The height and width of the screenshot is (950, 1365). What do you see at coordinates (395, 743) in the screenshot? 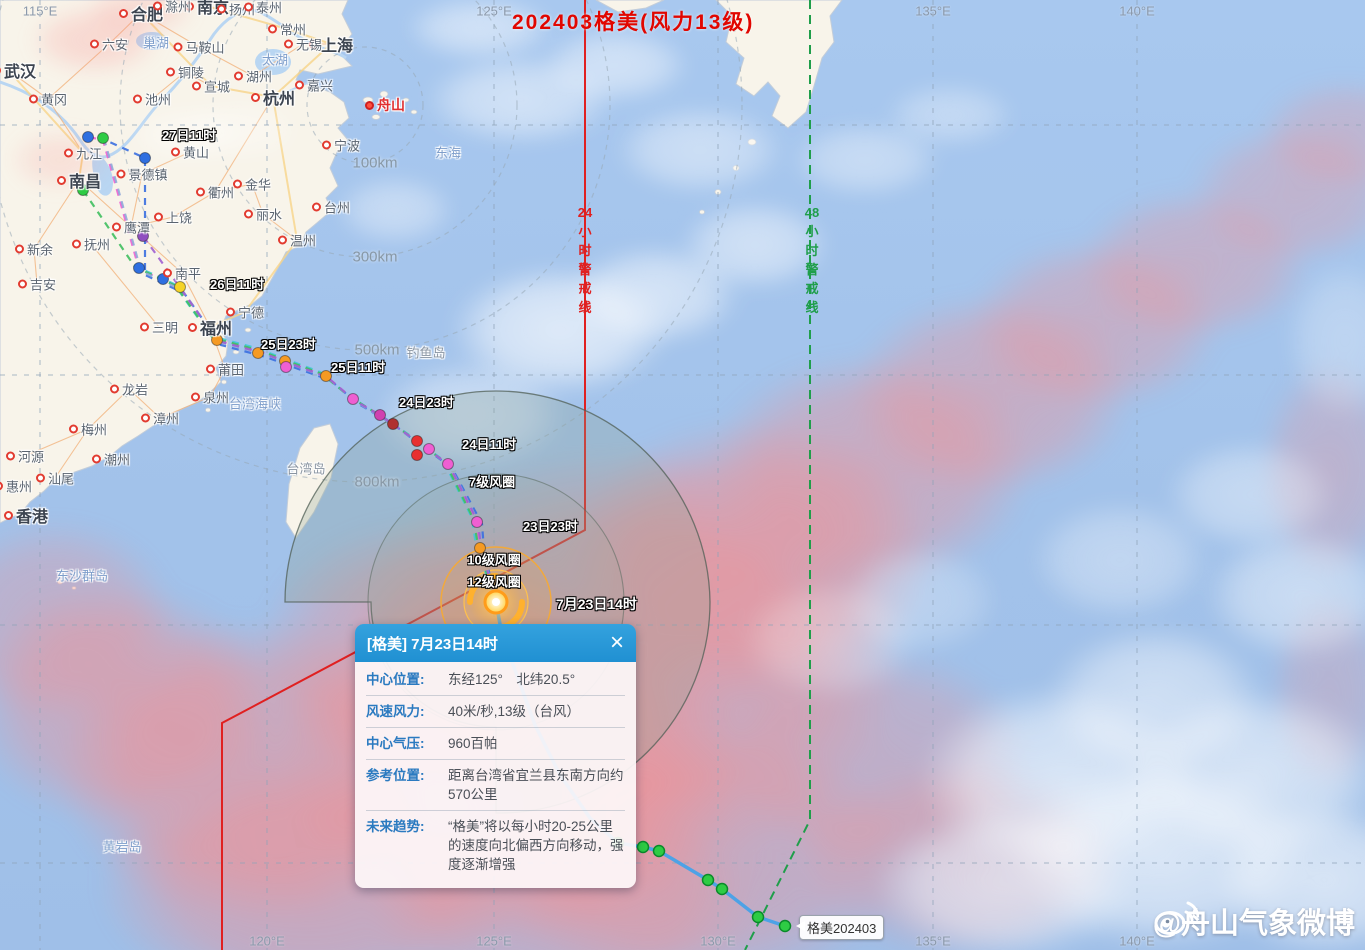
I see `popup-row-label: 中心气压:` at bounding box center [395, 743].